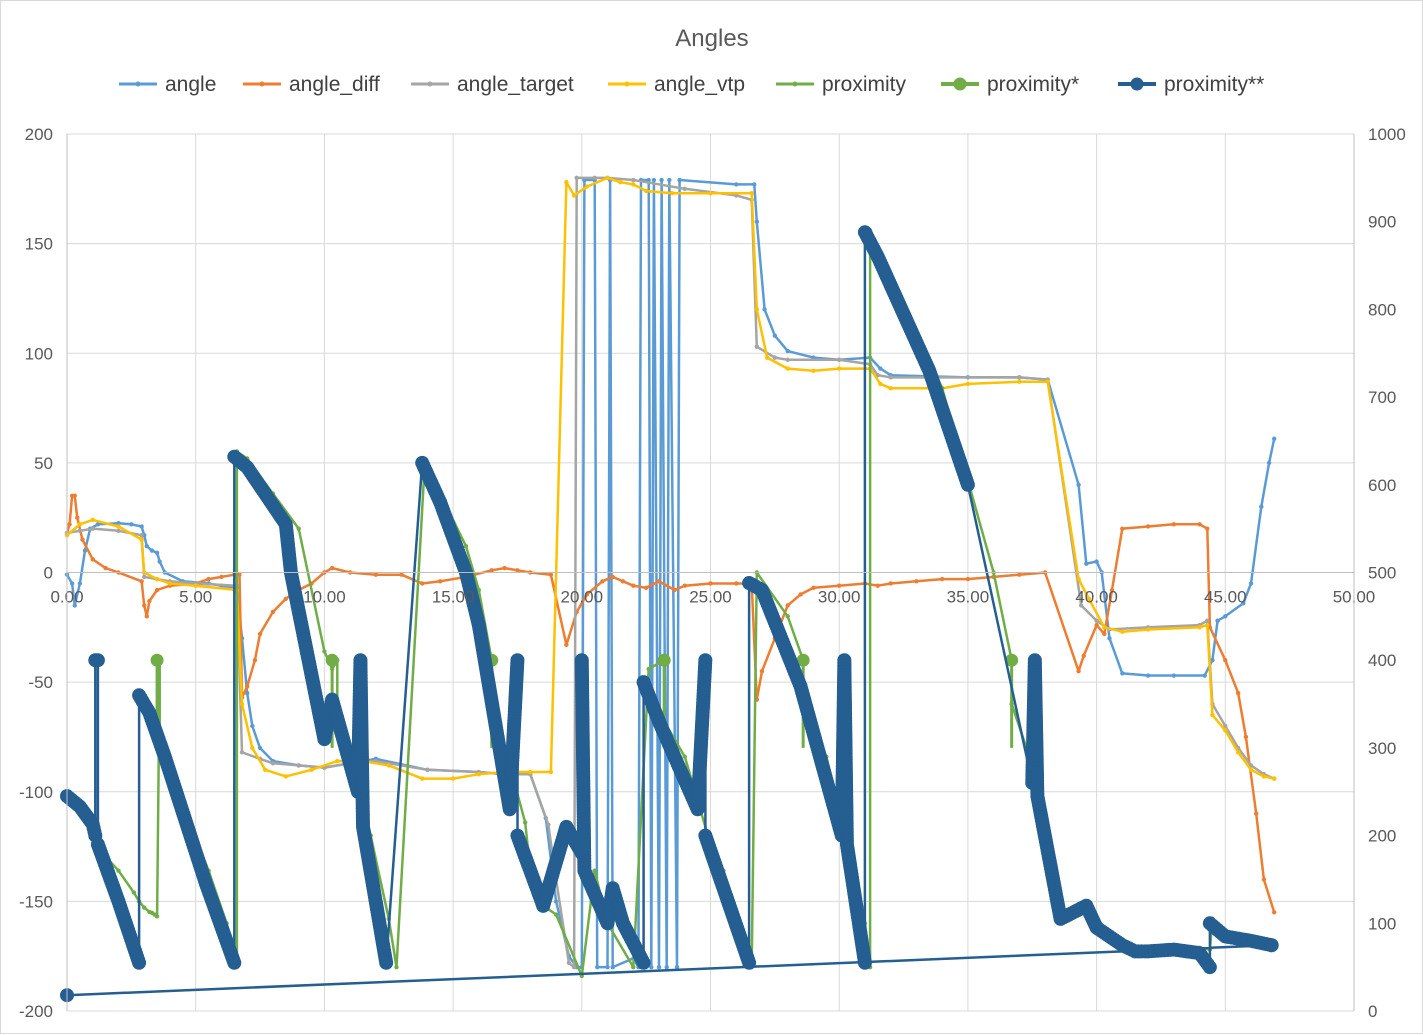 The width and height of the screenshot is (1423, 1035). Describe the element at coordinates (195, 597) in the screenshot. I see `x-tick-label: 5.00` at that location.